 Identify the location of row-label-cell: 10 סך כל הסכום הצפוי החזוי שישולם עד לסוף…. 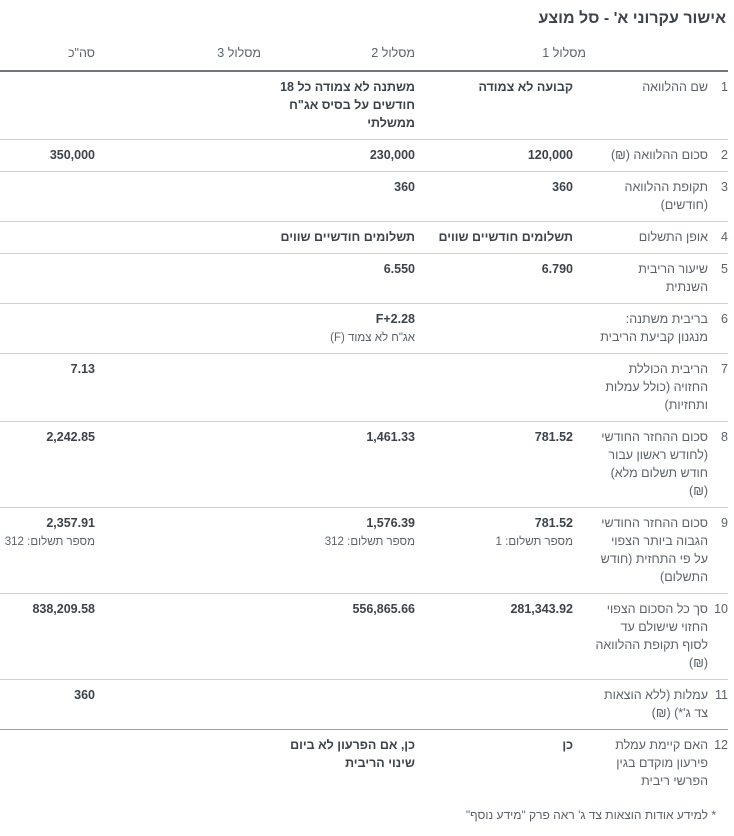
(657, 636).